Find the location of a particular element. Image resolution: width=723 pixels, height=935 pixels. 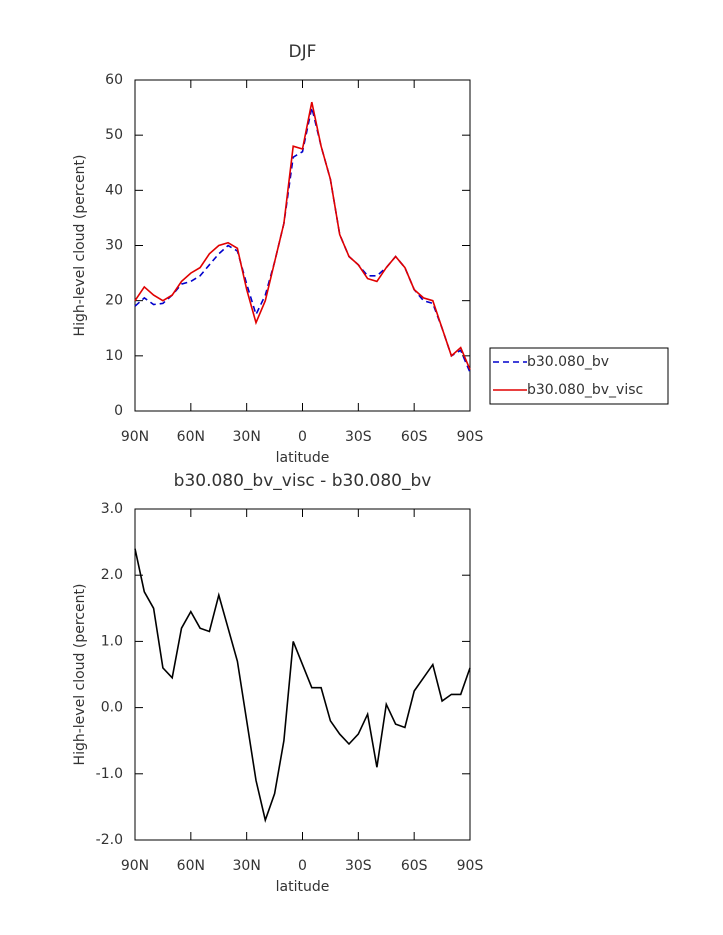

legend-label: b30.080_bv is located at coordinates (568, 362).